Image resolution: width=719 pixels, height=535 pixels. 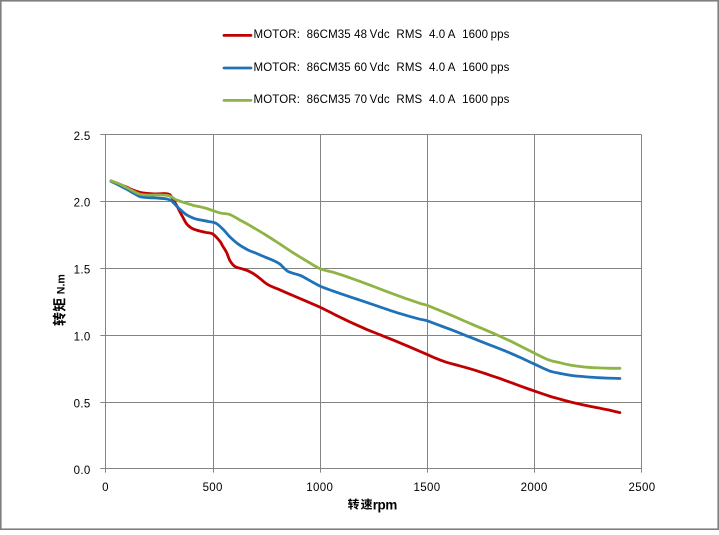 I want to click on svg-text: 0.0, so click(x=82, y=471).